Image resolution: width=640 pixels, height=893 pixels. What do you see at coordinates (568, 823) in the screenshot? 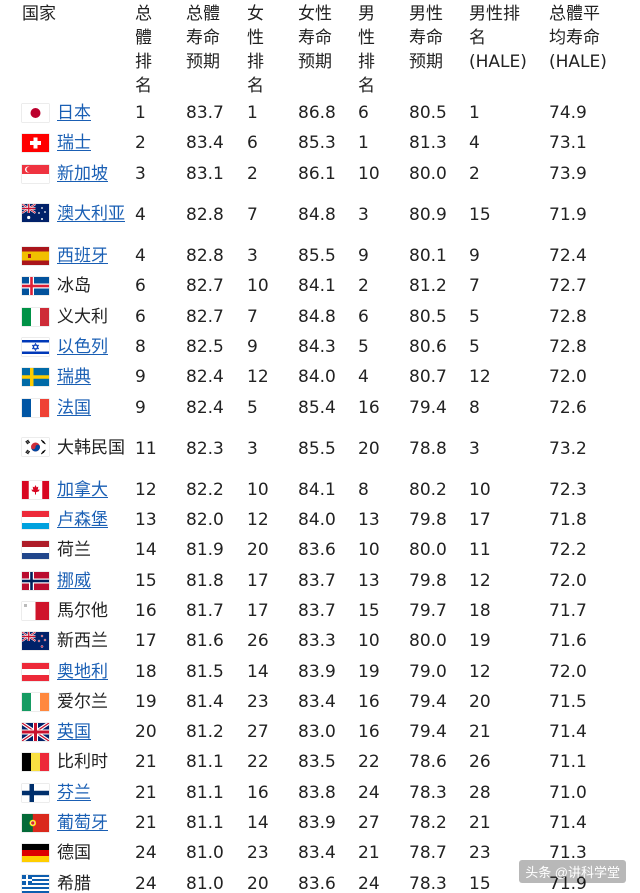
I see `total-hale-cell: 71.4` at bounding box center [568, 823].